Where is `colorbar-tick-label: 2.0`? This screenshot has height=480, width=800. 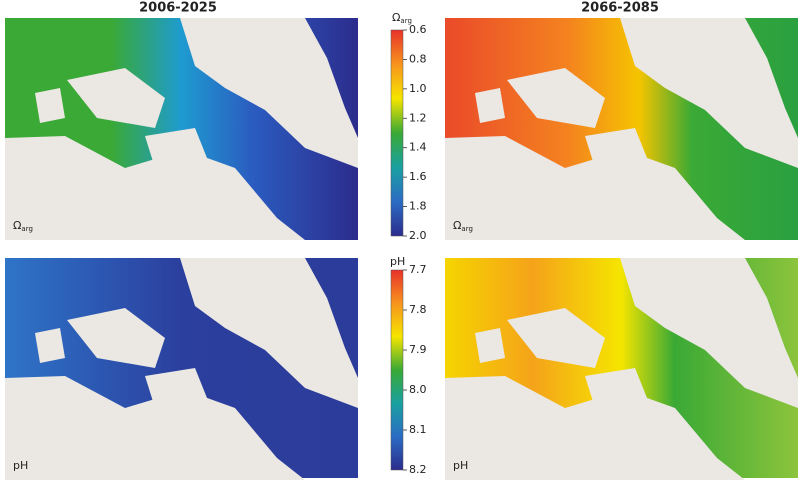
colorbar-tick-label: 2.0 is located at coordinates (418, 235).